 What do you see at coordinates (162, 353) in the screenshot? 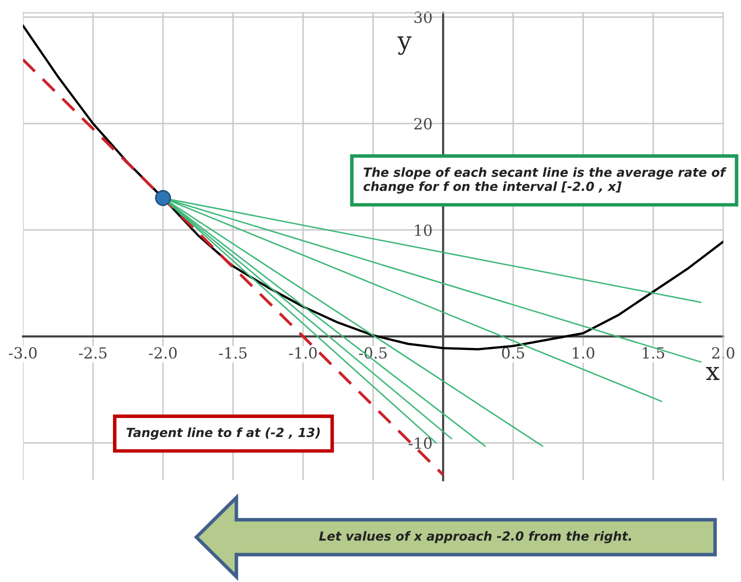
I see `x-tick-label: -2.0` at bounding box center [162, 353].